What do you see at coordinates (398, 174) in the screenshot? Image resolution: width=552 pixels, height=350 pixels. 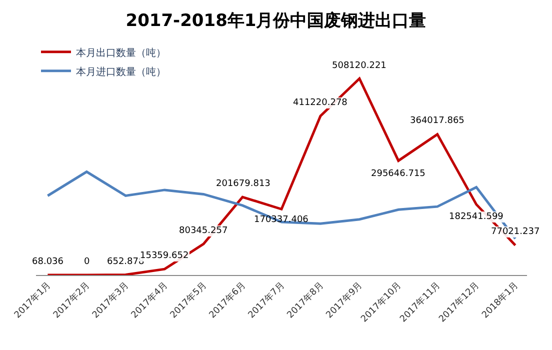 I see `data-label: 295646.715` at bounding box center [398, 174].